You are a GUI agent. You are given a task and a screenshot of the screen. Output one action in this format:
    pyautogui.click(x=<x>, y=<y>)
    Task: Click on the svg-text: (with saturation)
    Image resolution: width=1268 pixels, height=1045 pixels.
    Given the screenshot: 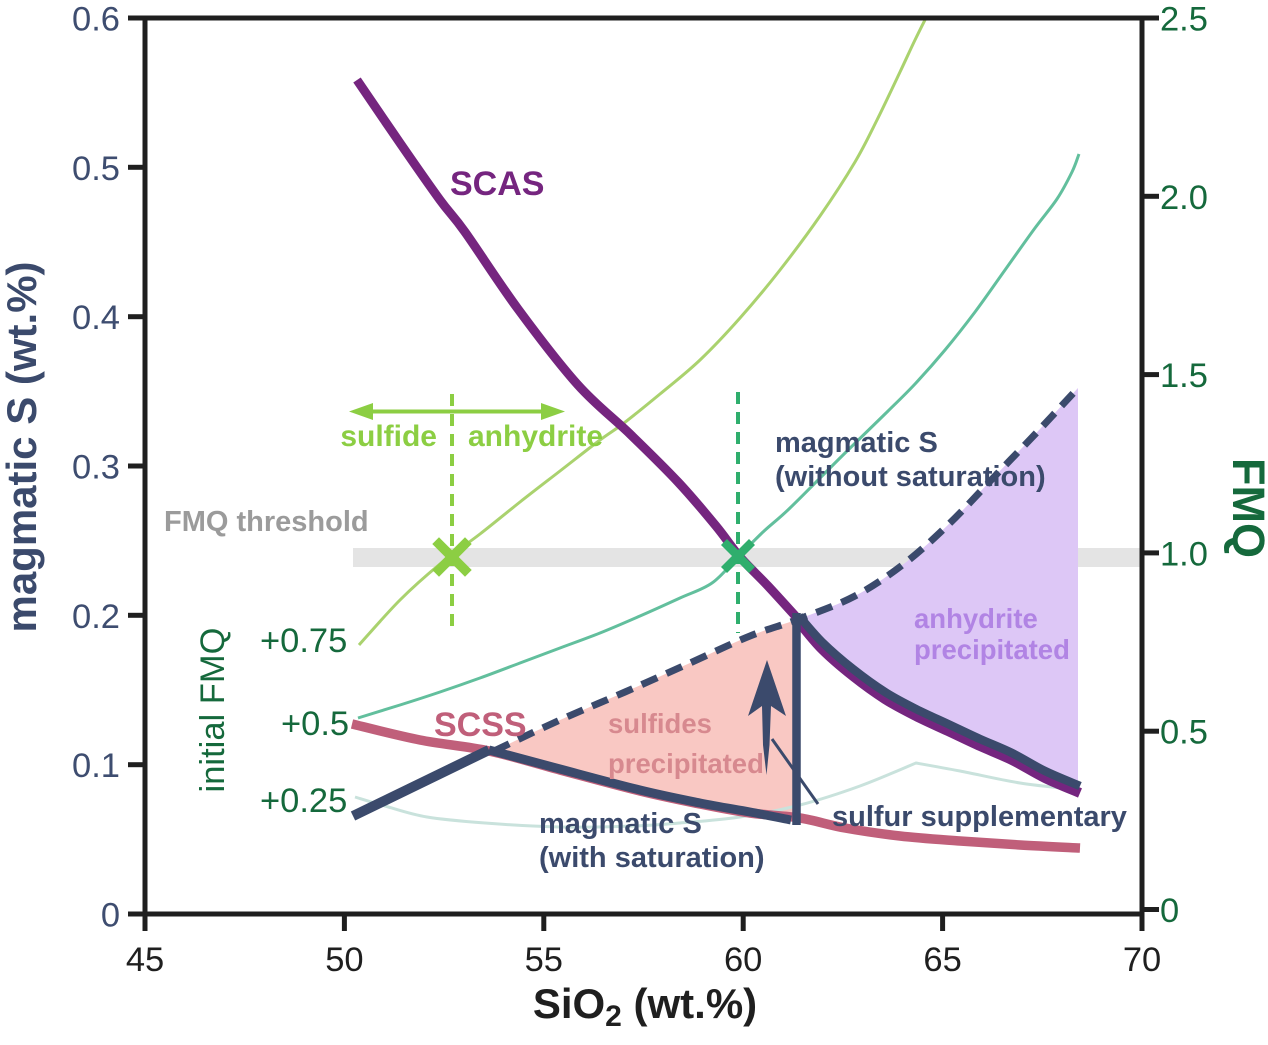 What is the action you would take?
    pyautogui.click(x=652, y=858)
    